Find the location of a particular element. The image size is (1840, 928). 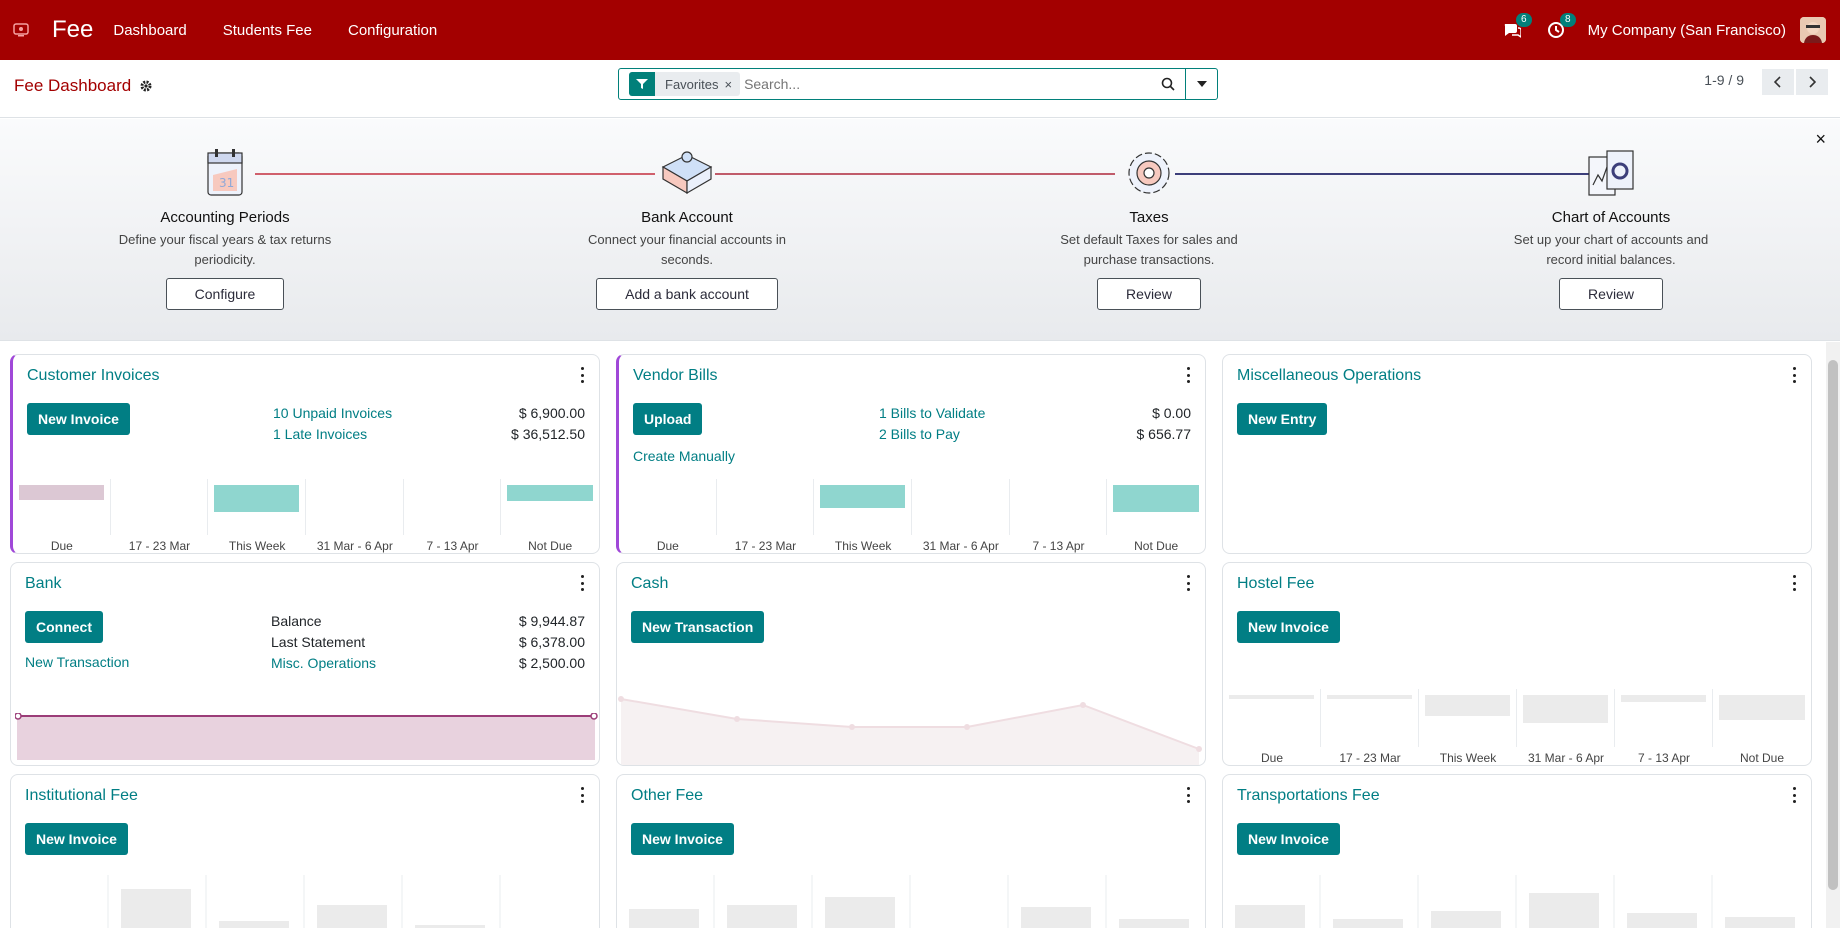

breadcrumb: Fee Dashboard is located at coordinates (83, 86).